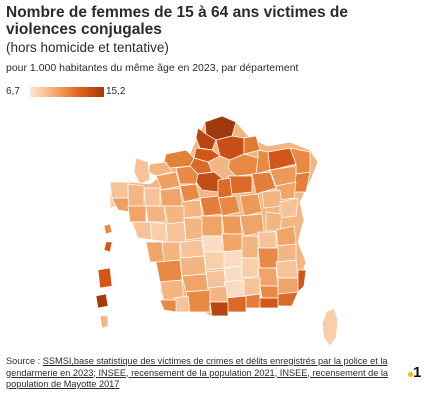 The height and width of the screenshot is (400, 428). I want to click on dept-manche, so click(142, 171).